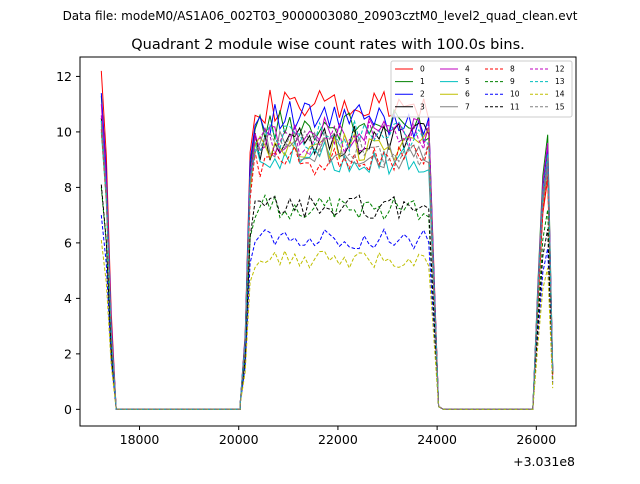  Describe the element at coordinates (239, 439) in the screenshot. I see `x-tick-label: 20000` at that location.